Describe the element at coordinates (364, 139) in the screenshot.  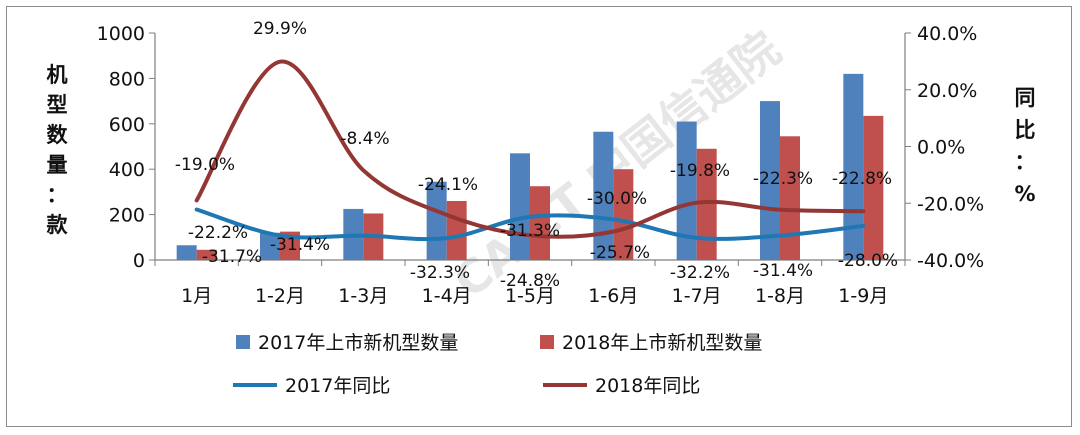
I see `label-2018-yoy: -8.4%` at that location.